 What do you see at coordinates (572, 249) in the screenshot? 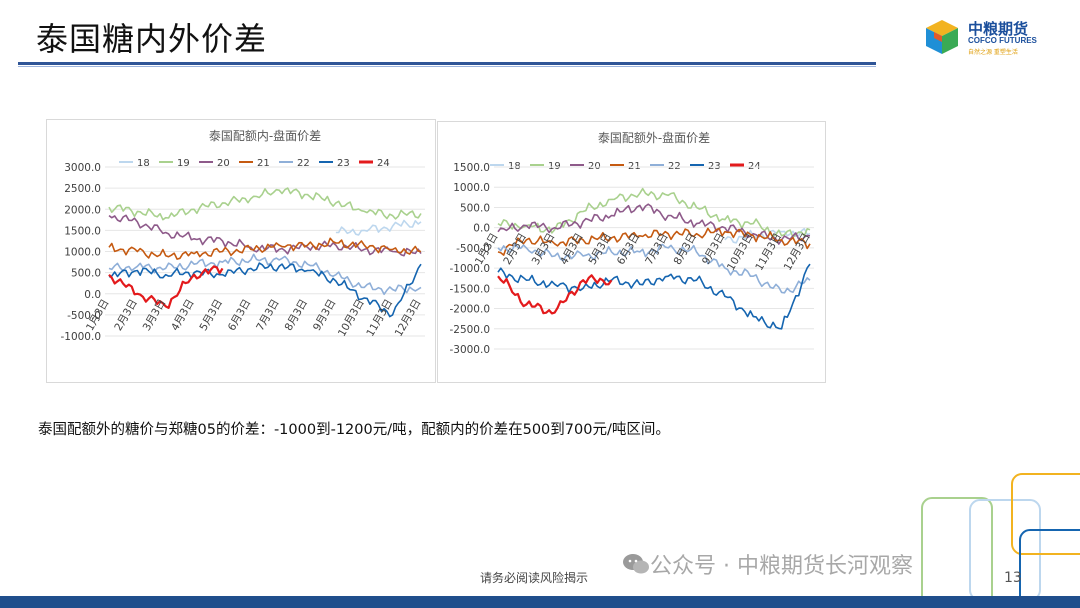
I see `x-tick-label: 4月3日` at bounding box center [572, 249].